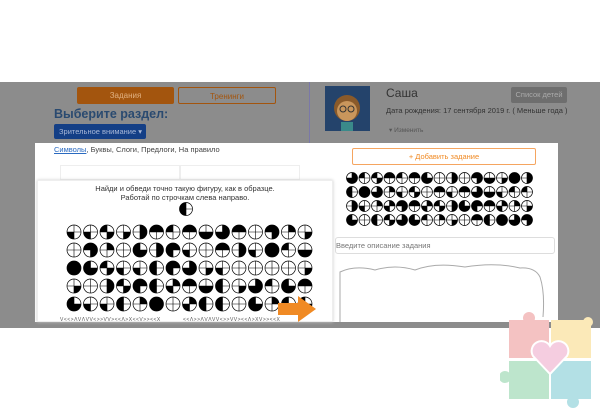 This screenshot has height=410, width=600. What do you see at coordinates (298, 309) in the screenshot?
I see `arrow-right-icon` at bounding box center [298, 309].